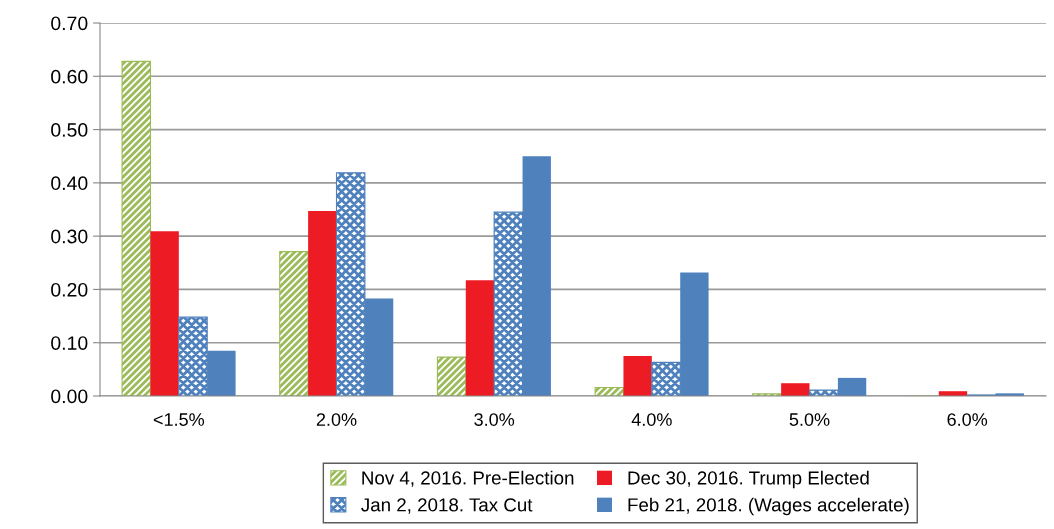 The height and width of the screenshot is (529, 1054). Describe the element at coordinates (336, 419) in the screenshot. I see `x-tick-label: 2.0%` at that location.